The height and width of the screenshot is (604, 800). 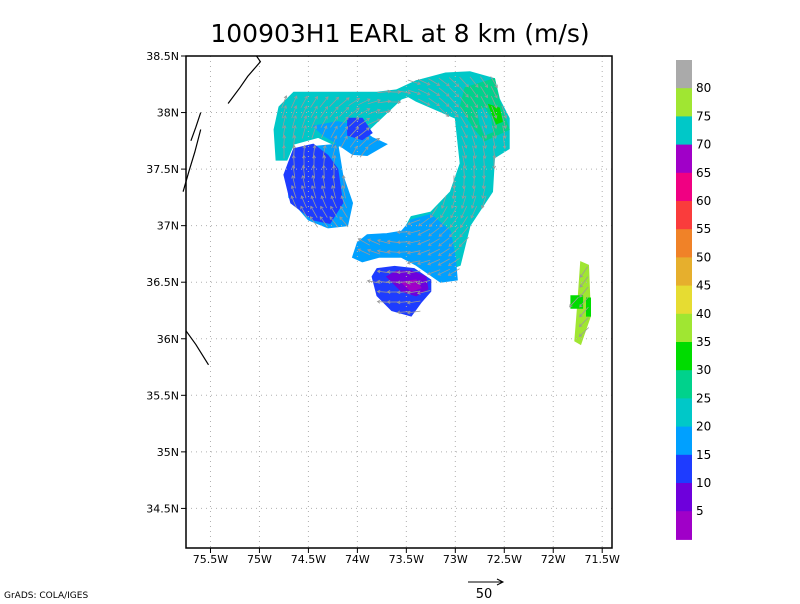 What do you see at coordinates (703, 455) in the screenshot?
I see `colorbar-label: 15` at bounding box center [703, 455].